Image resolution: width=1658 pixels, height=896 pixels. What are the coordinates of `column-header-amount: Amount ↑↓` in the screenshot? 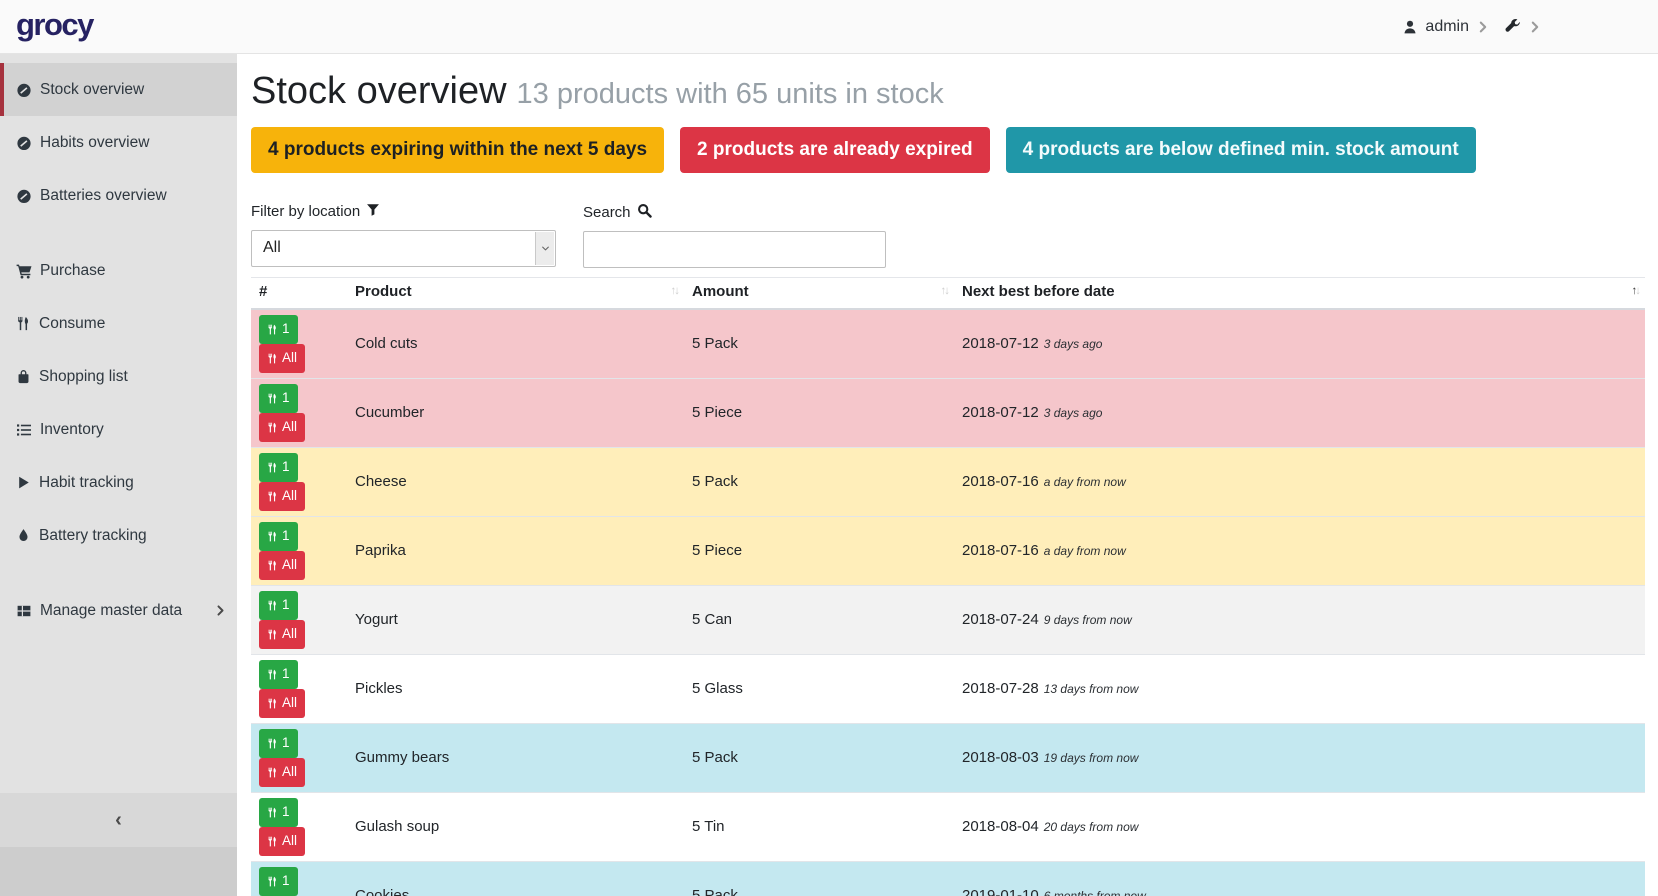 It's located at (819, 293).